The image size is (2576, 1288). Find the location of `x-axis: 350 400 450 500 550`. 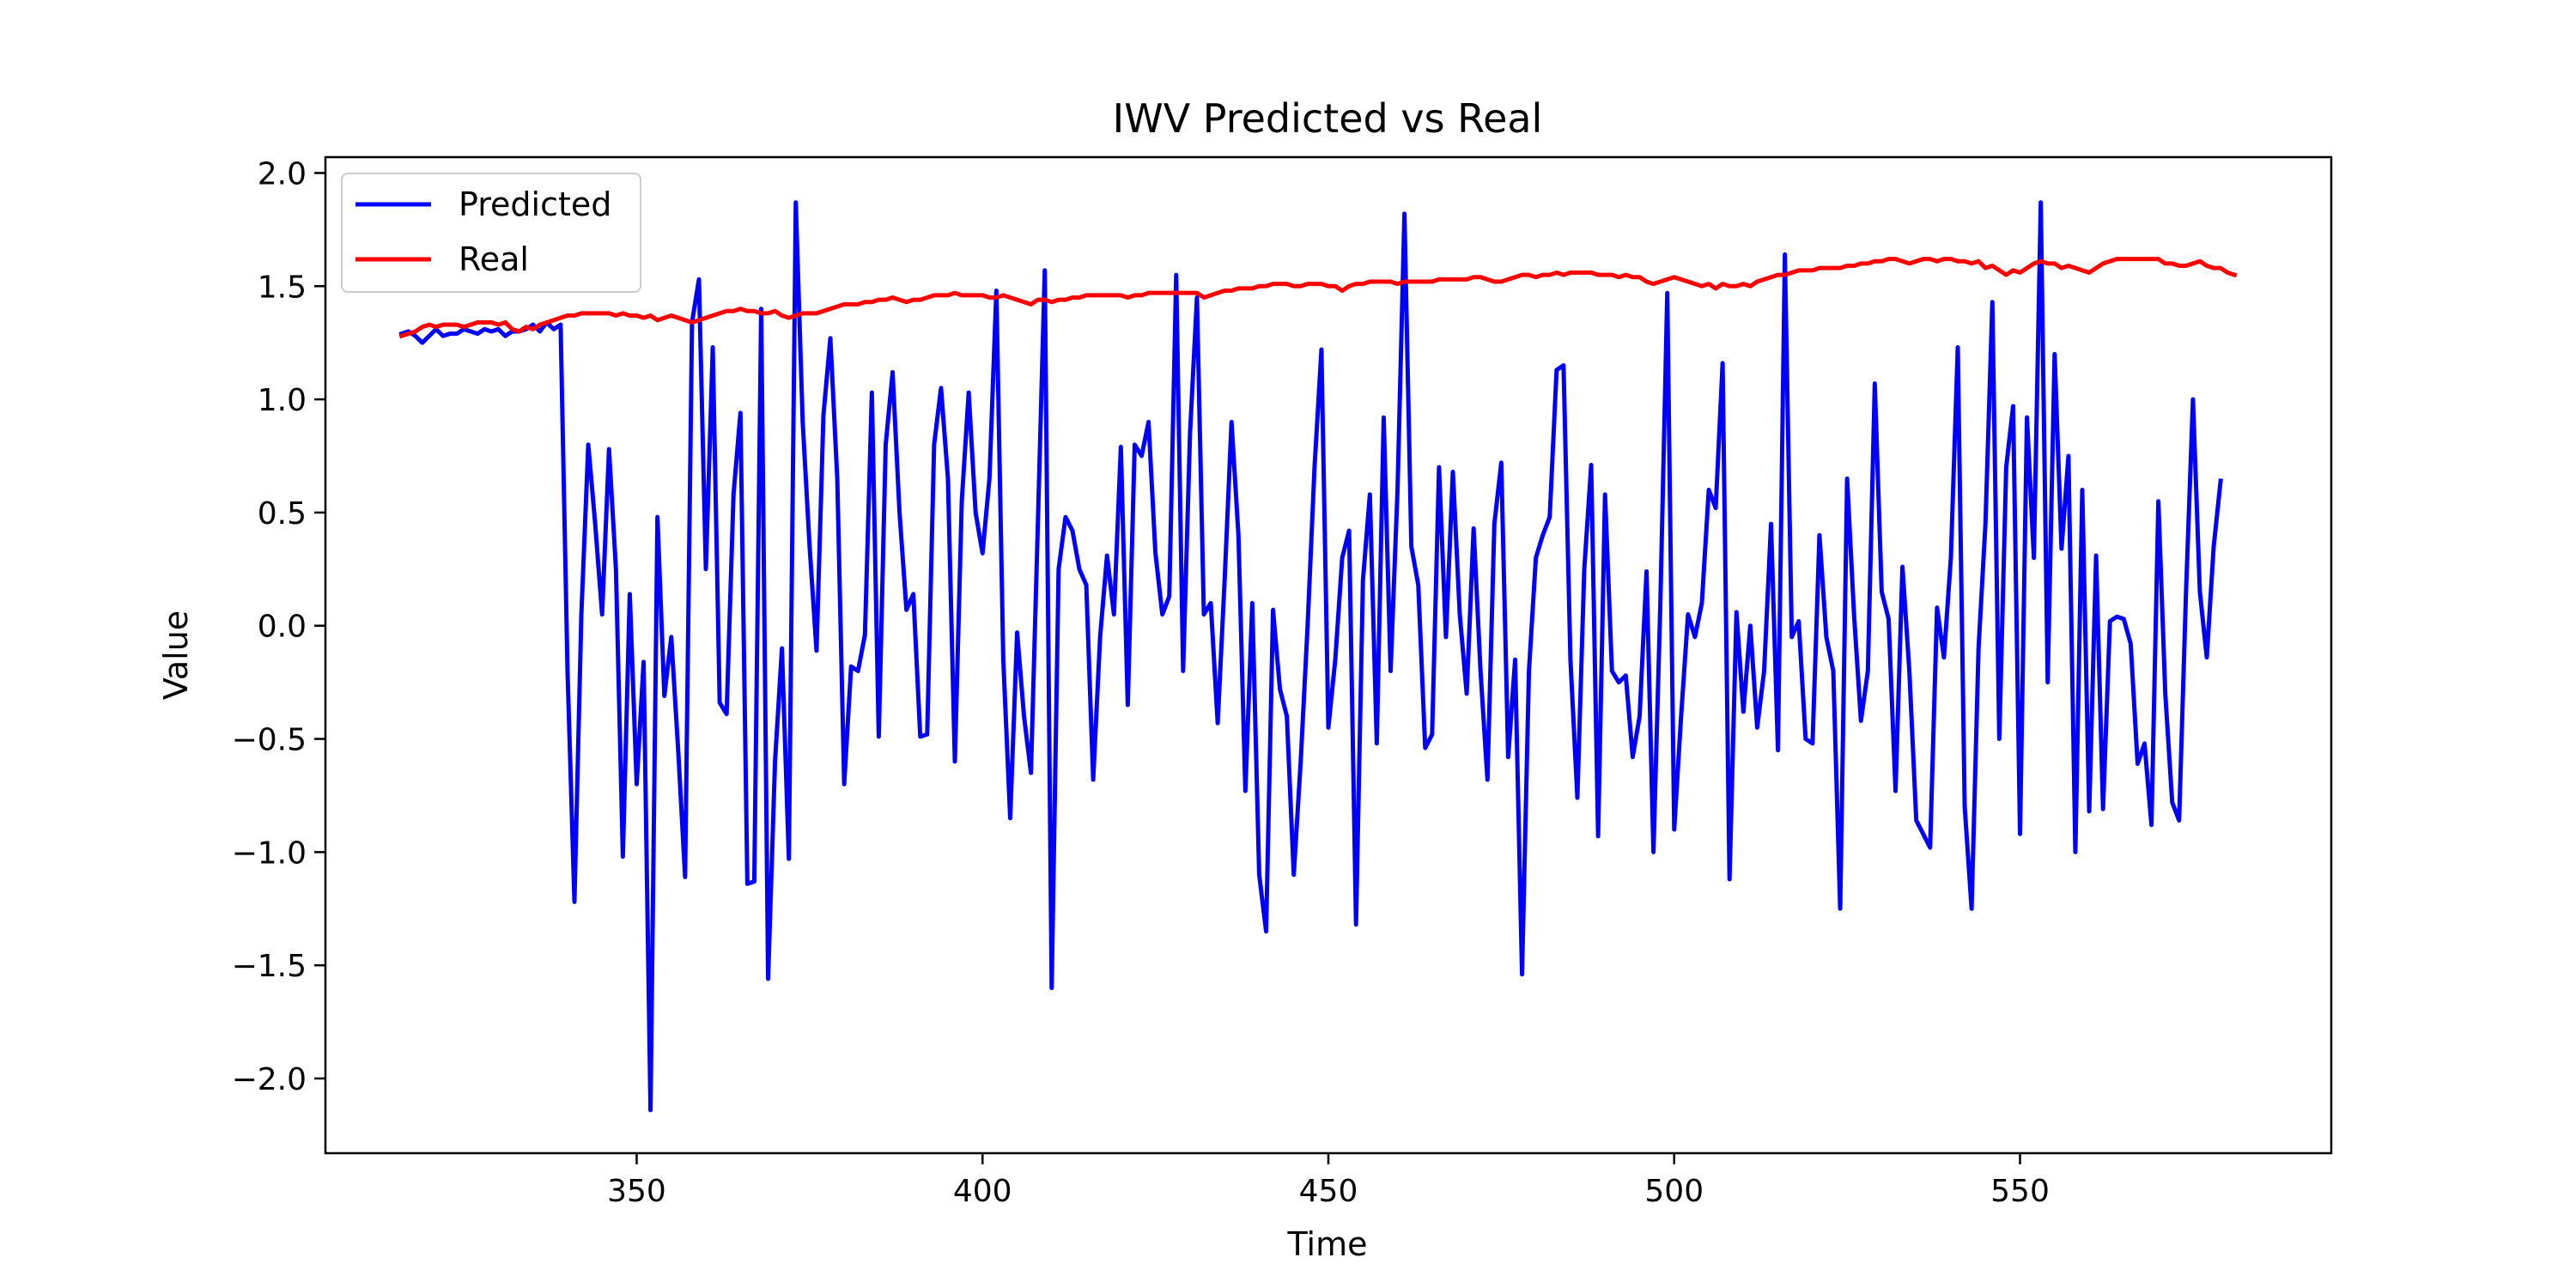

x-axis: 350 400 450 500 550 is located at coordinates (1328, 1181).